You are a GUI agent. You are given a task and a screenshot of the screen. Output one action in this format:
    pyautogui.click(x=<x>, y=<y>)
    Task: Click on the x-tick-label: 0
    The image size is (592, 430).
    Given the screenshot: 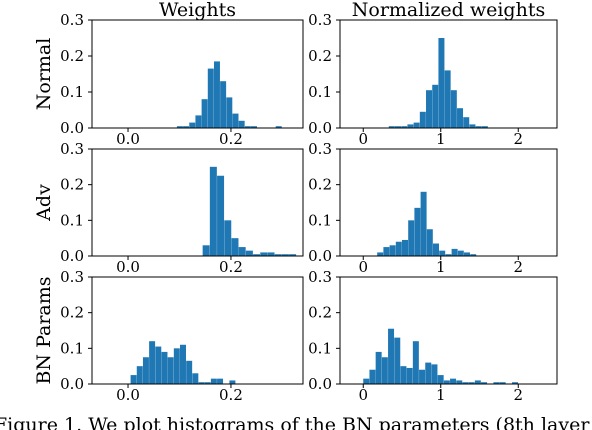 What is the action you would take?
    pyautogui.click(x=363, y=139)
    